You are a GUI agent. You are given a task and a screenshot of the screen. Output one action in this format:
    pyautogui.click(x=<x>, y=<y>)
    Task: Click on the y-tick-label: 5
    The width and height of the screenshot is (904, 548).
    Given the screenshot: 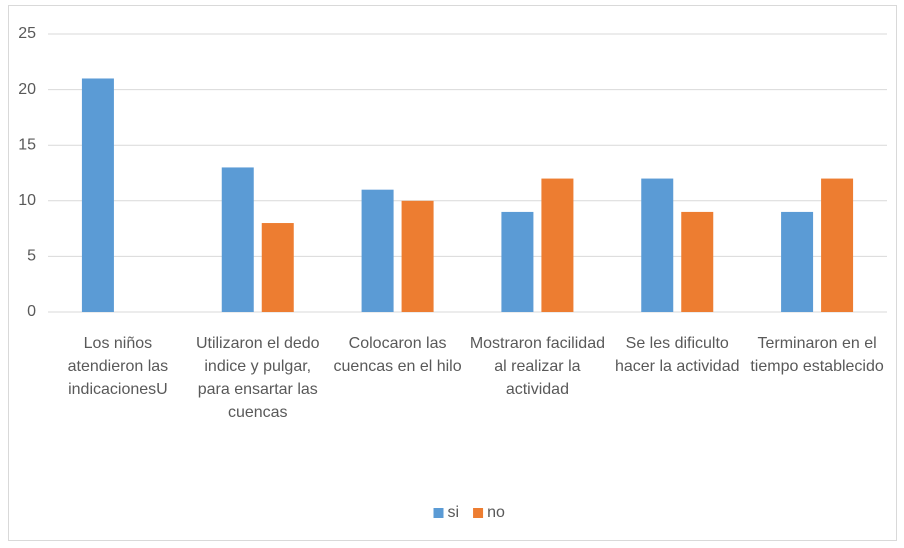 What is the action you would take?
    pyautogui.click(x=31, y=256)
    